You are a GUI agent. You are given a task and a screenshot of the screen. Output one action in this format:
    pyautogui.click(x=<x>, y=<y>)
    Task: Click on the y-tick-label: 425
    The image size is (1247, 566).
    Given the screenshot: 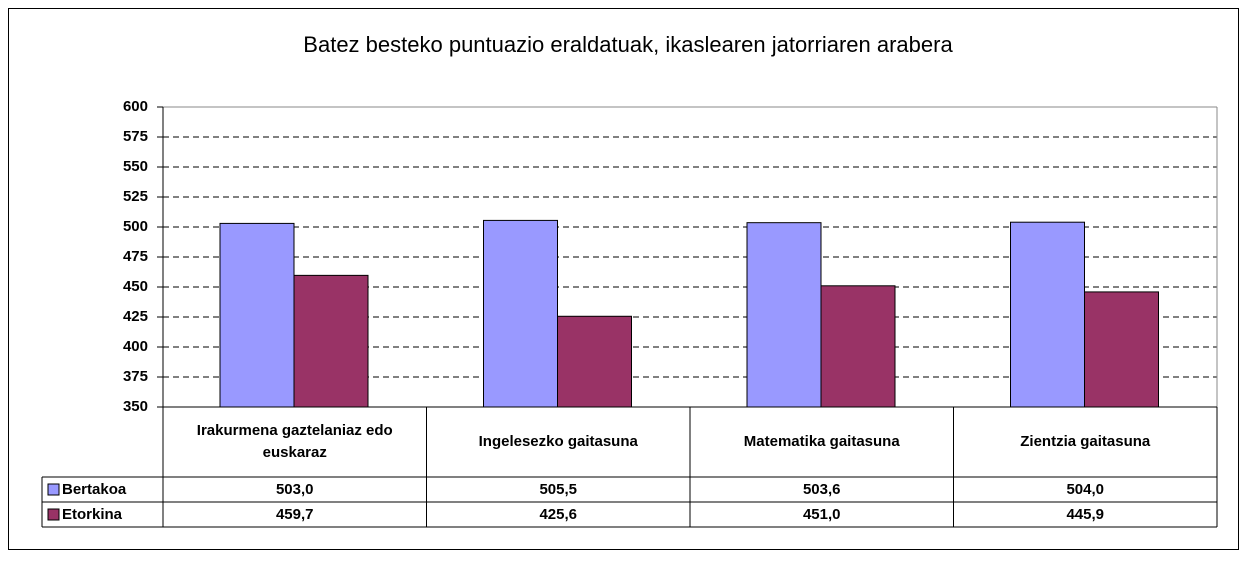 What is the action you would take?
    pyautogui.click(x=135, y=316)
    